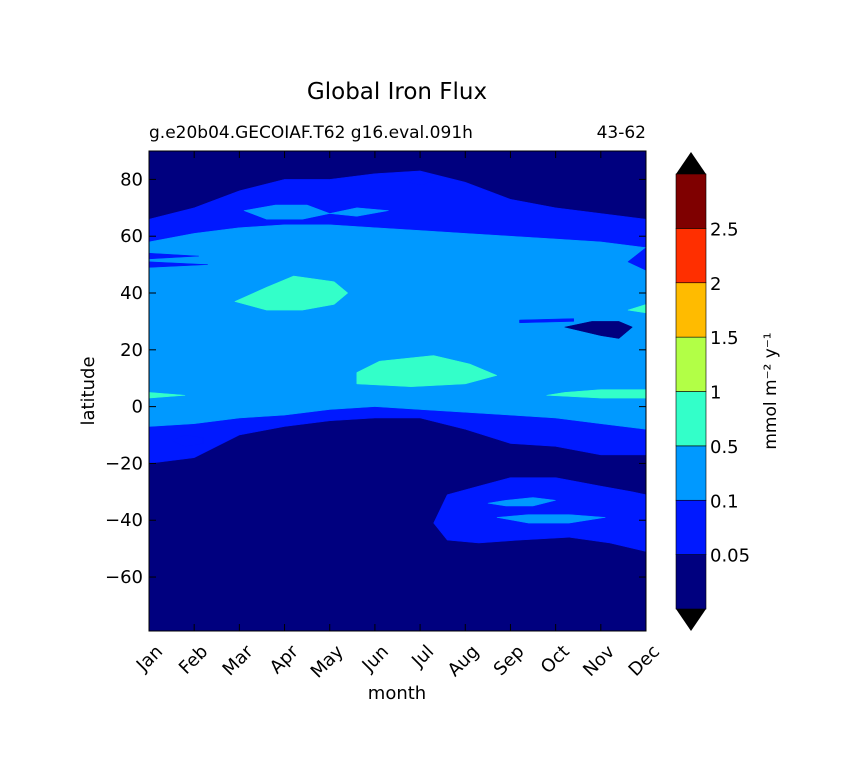 This screenshot has width=863, height=783. Describe the element at coordinates (715, 393) in the screenshot. I see `colorbar-tick-label: 1` at that location.